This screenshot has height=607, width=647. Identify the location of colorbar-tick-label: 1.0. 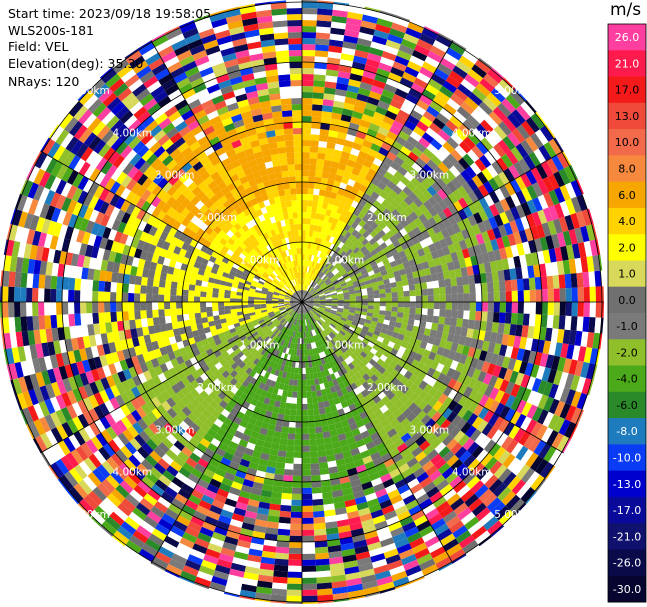
(627, 274).